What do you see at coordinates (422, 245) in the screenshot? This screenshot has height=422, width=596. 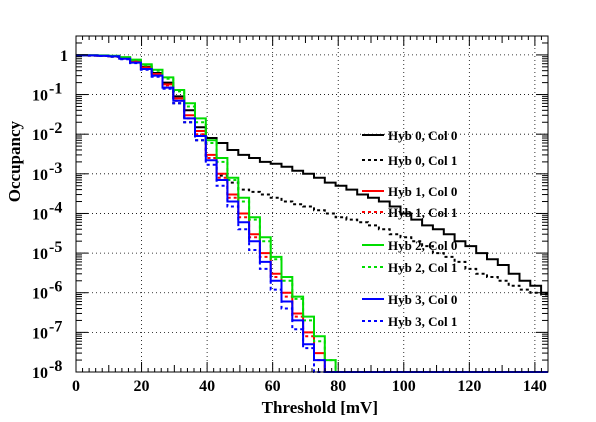 I see `legend-label-4: Hyb 2, Col 0` at bounding box center [422, 245].